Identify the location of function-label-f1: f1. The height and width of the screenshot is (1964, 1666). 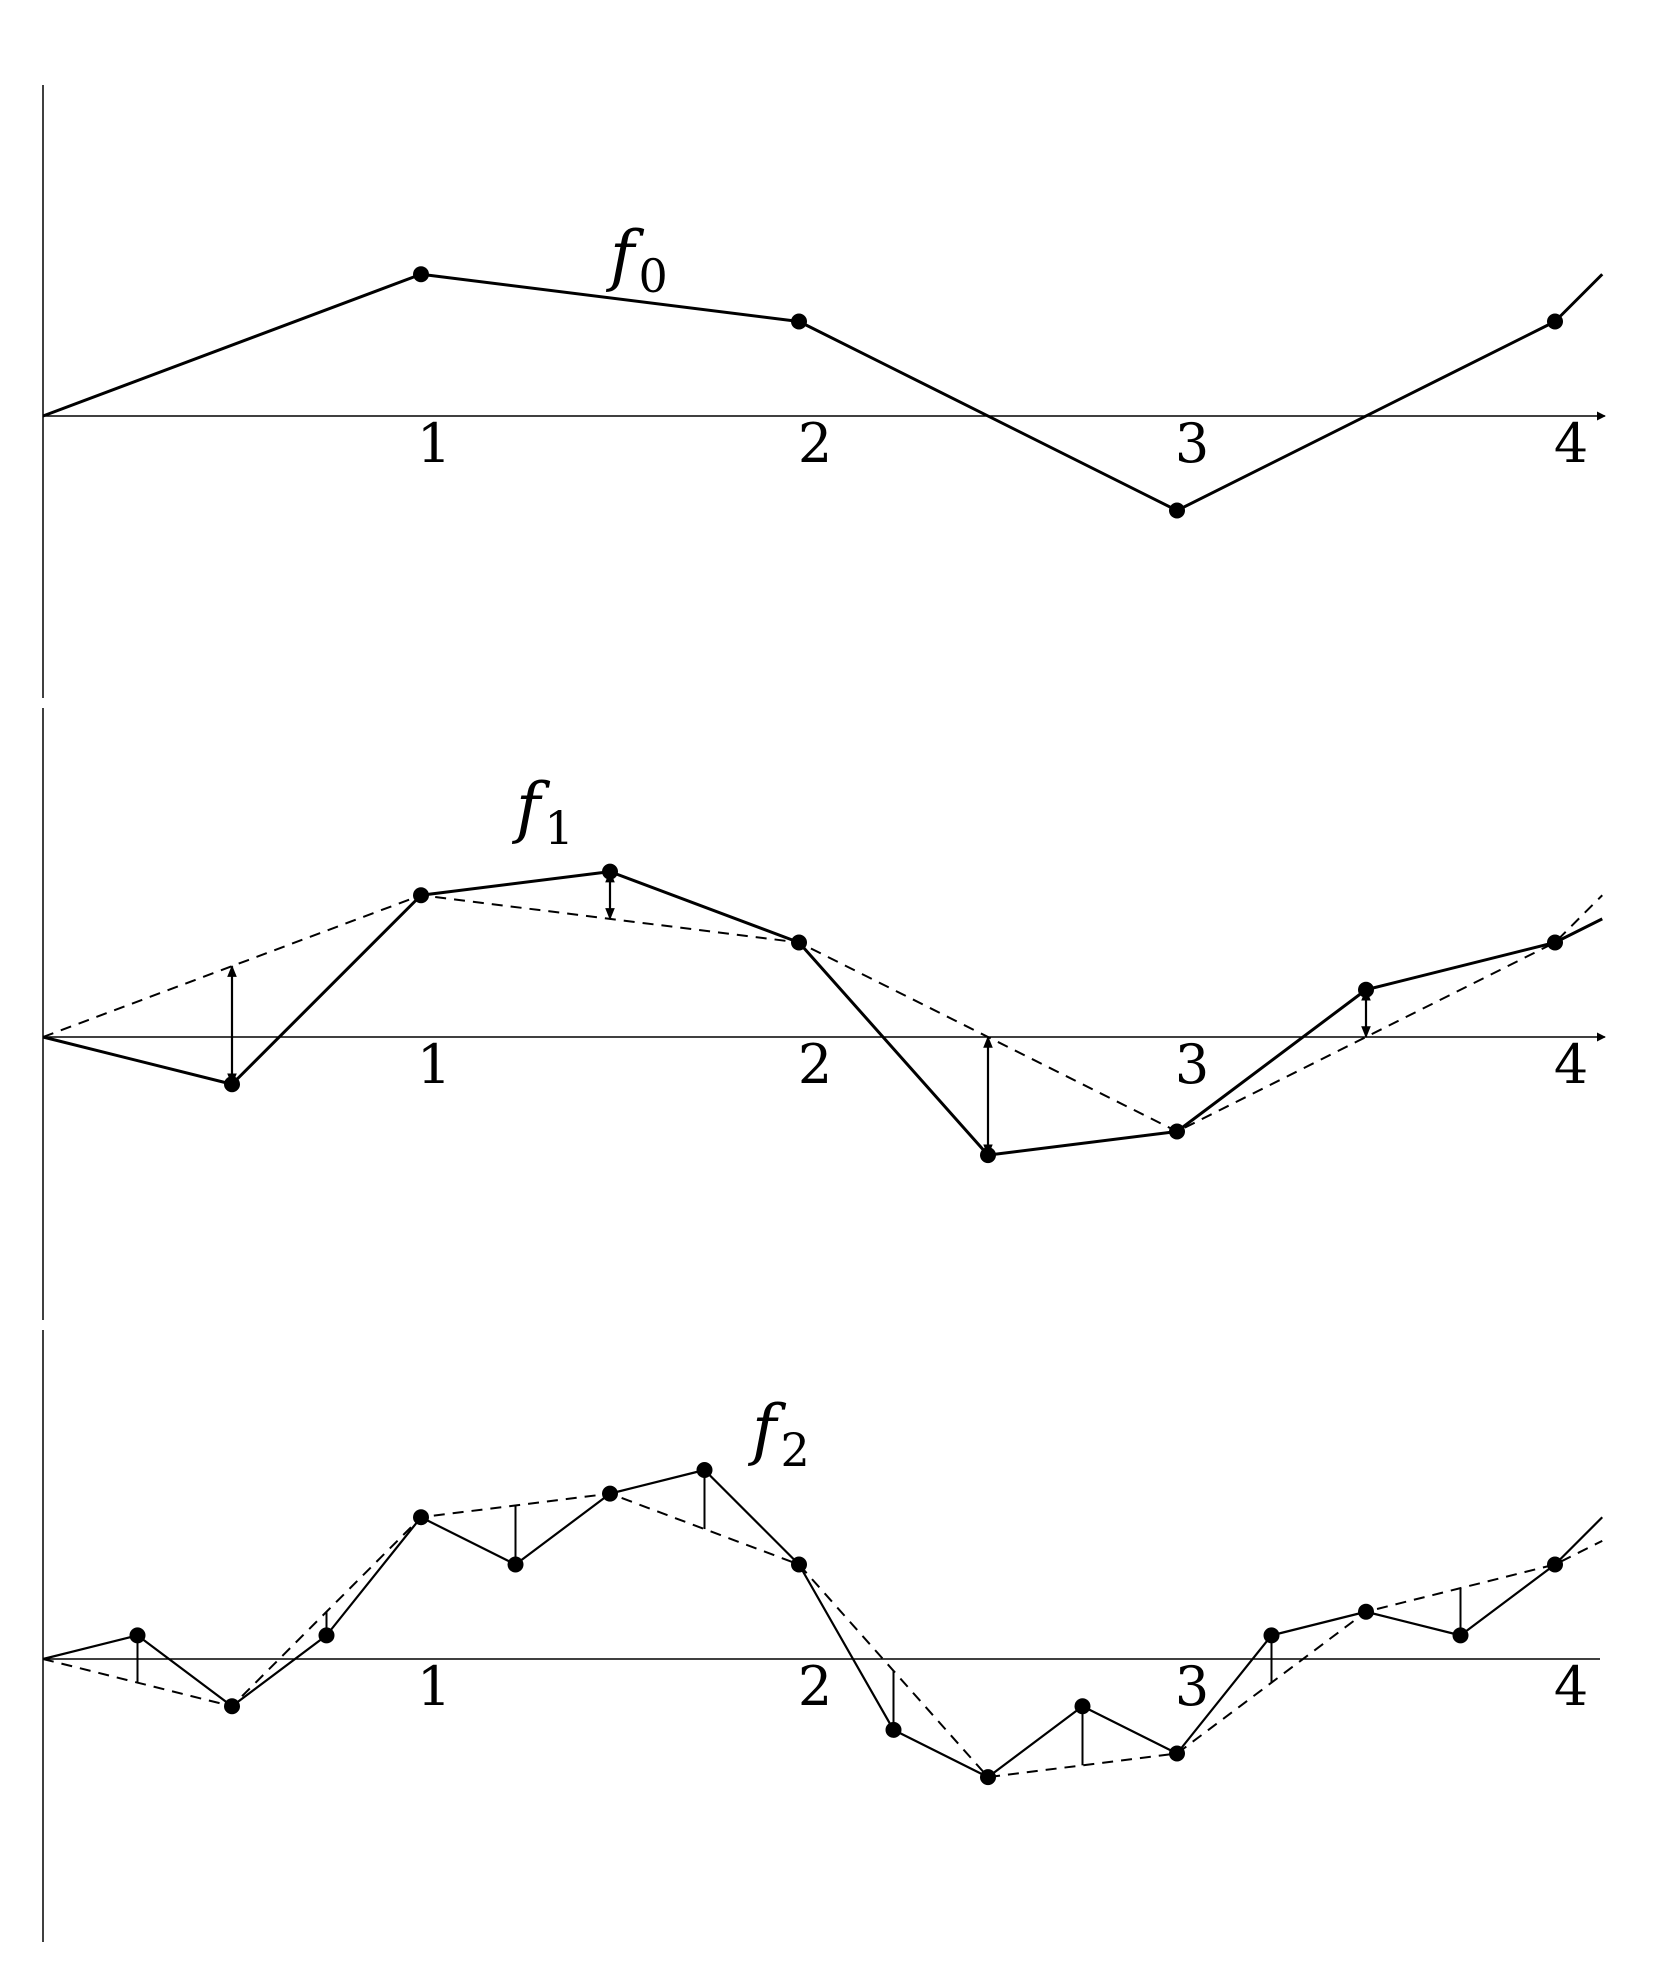
(542, 812).